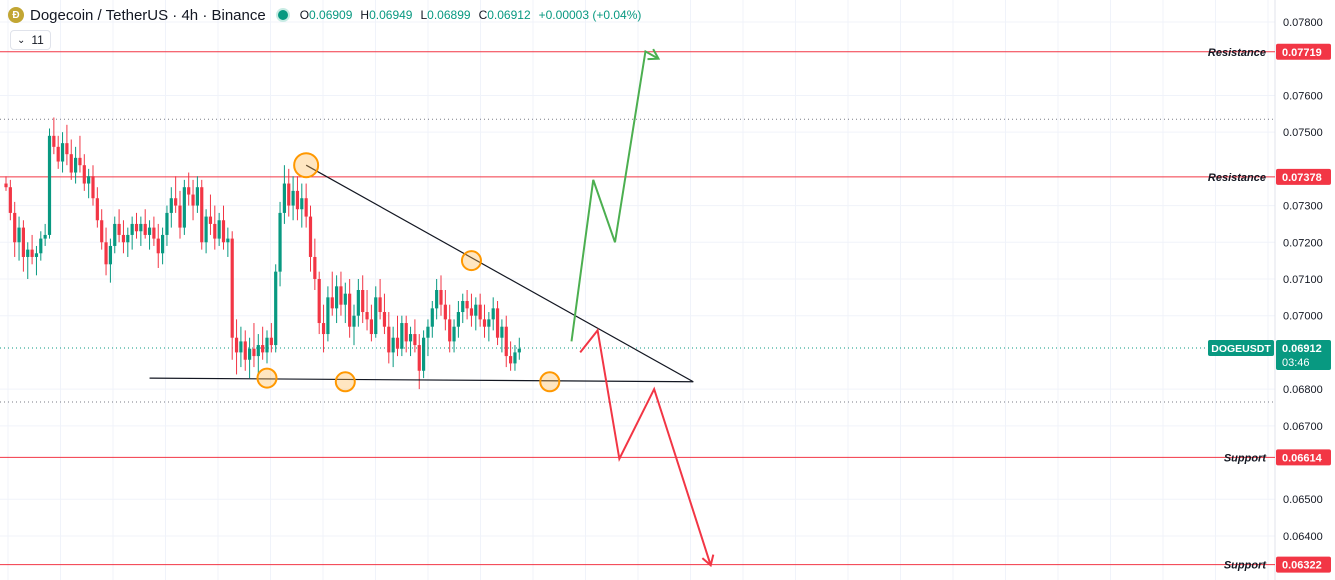 This screenshot has height=580, width=1335. Describe the element at coordinates (645, 446) in the screenshot. I see `bearish-projection-path` at that location.